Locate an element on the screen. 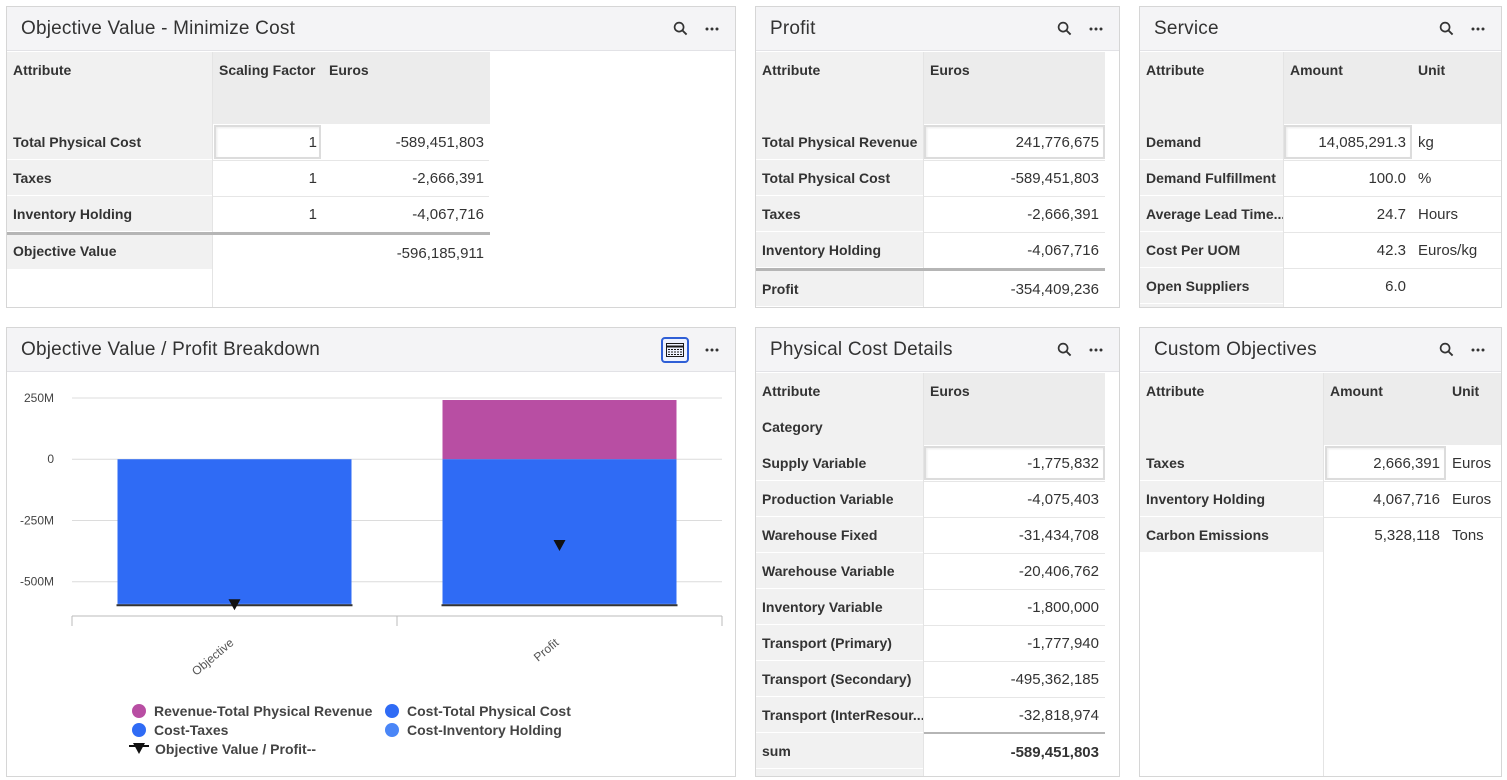 Image resolution: width=1507 pixels, height=780 pixels. row-label: Transport (Primary) is located at coordinates (839, 643).